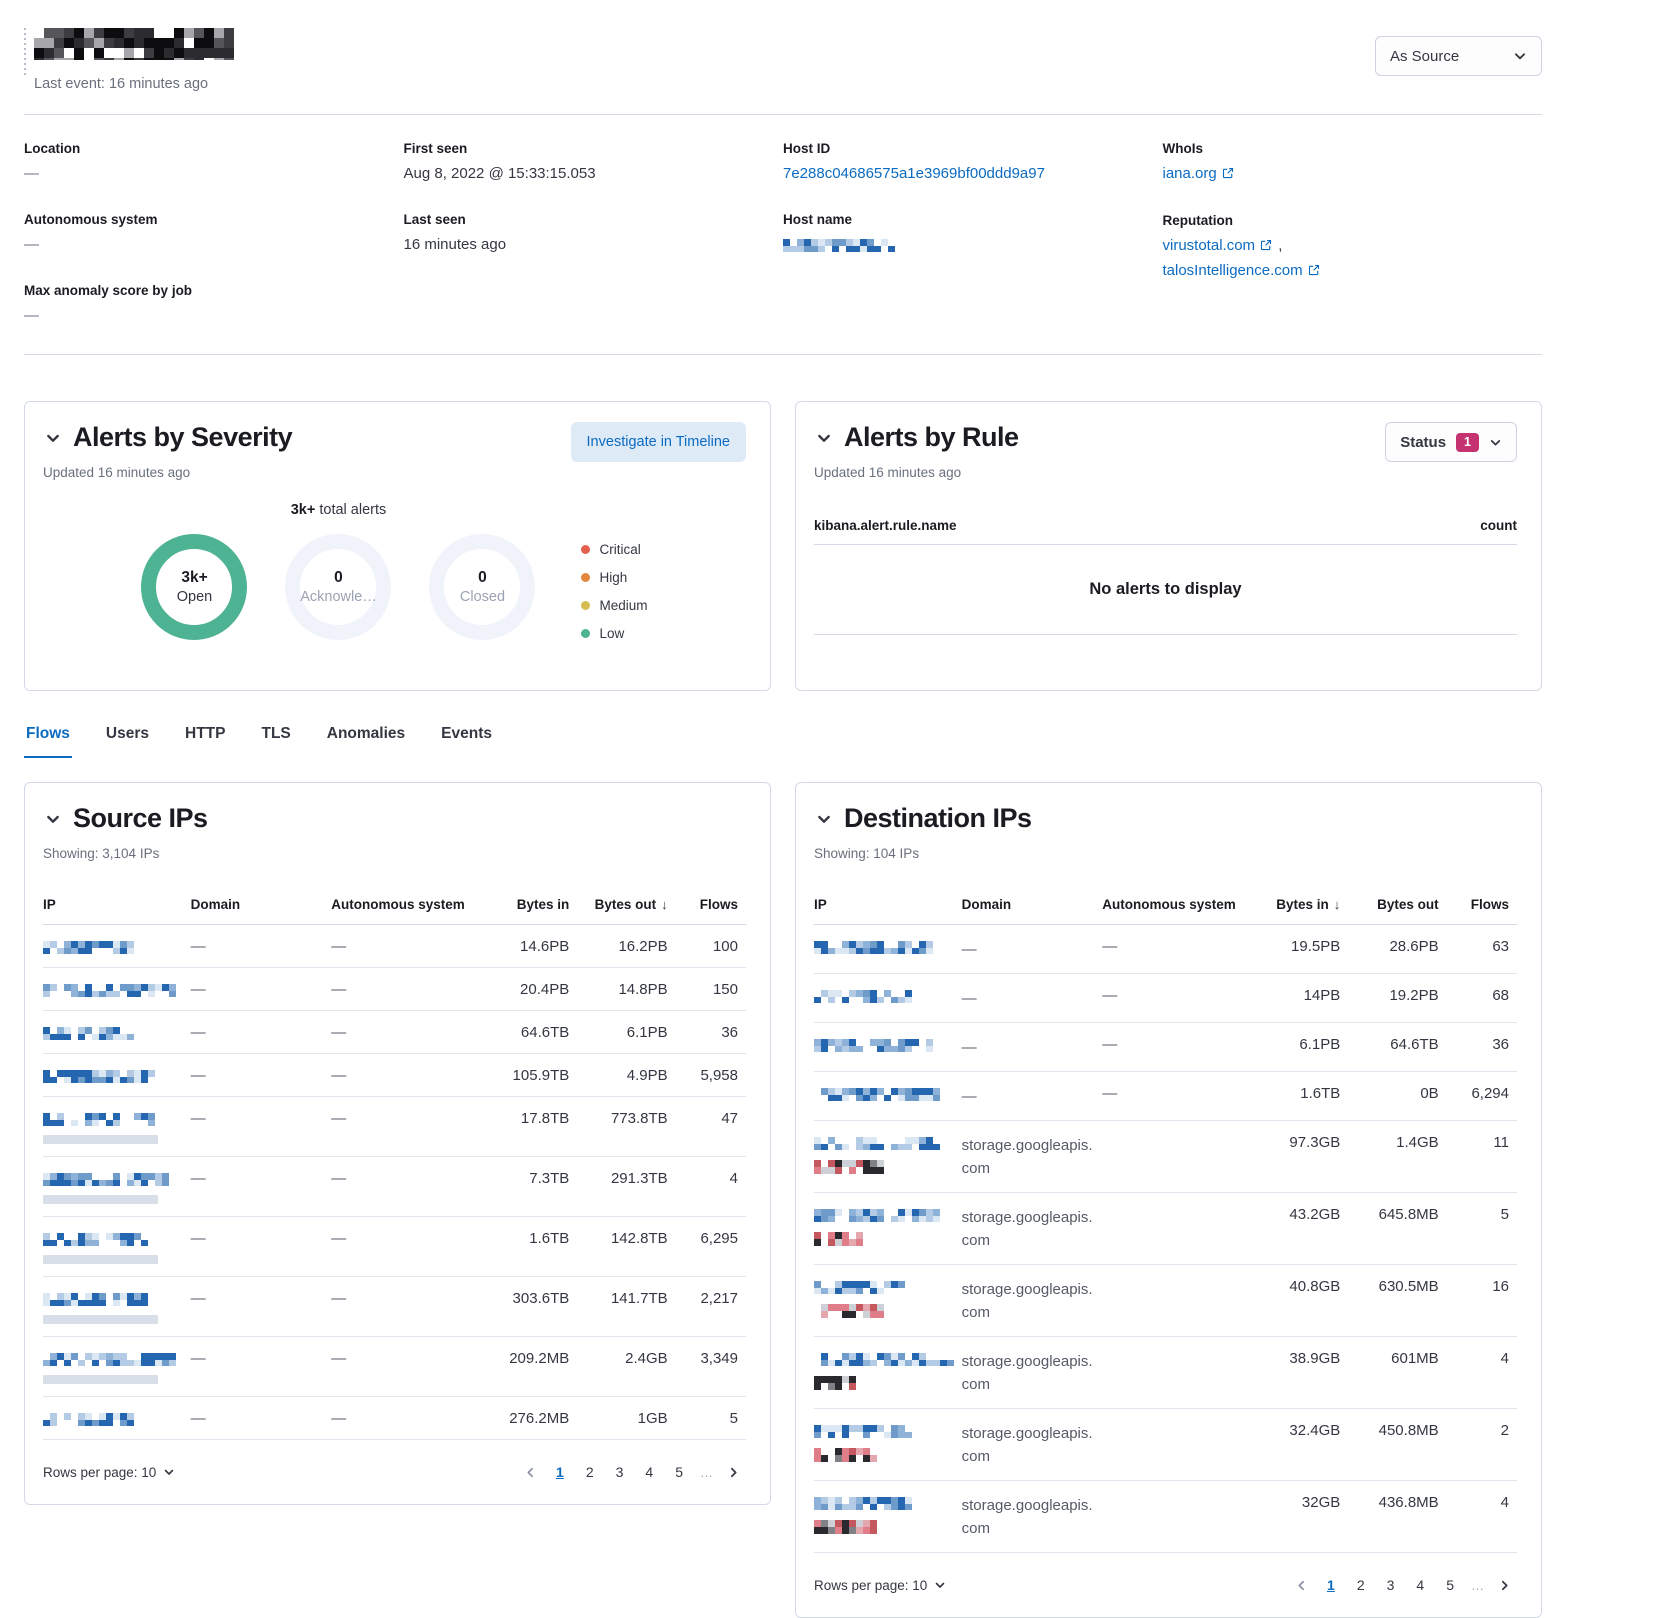 The width and height of the screenshot is (1659, 1618). I want to click on tab-flows: Flows, so click(48, 741).